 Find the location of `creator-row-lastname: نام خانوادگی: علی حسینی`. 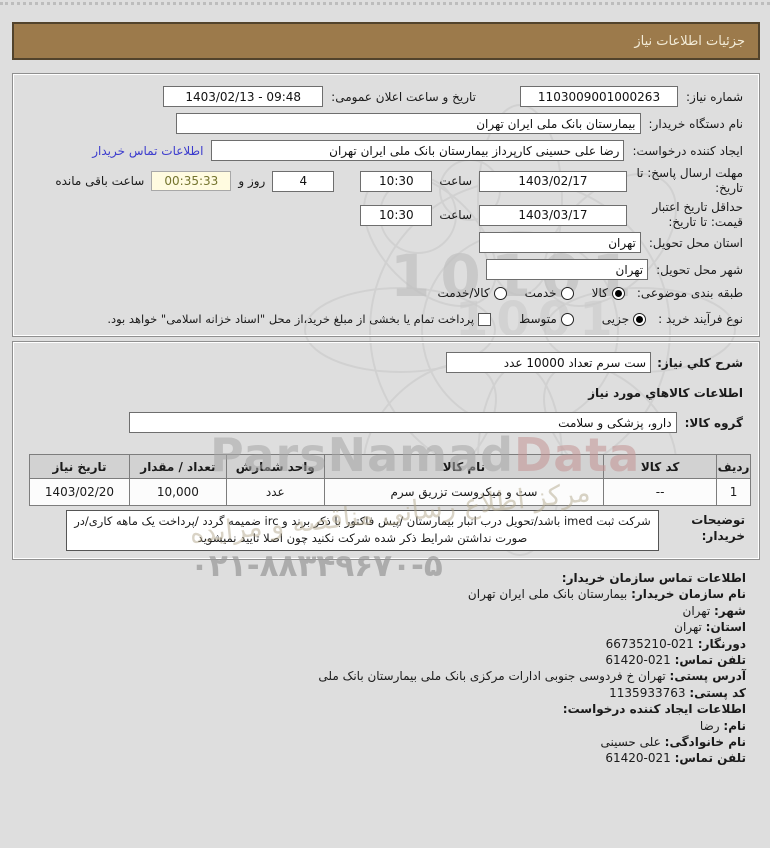

creator-row-lastname: نام خانوادگی: علی حسینی is located at coordinates (673, 742).